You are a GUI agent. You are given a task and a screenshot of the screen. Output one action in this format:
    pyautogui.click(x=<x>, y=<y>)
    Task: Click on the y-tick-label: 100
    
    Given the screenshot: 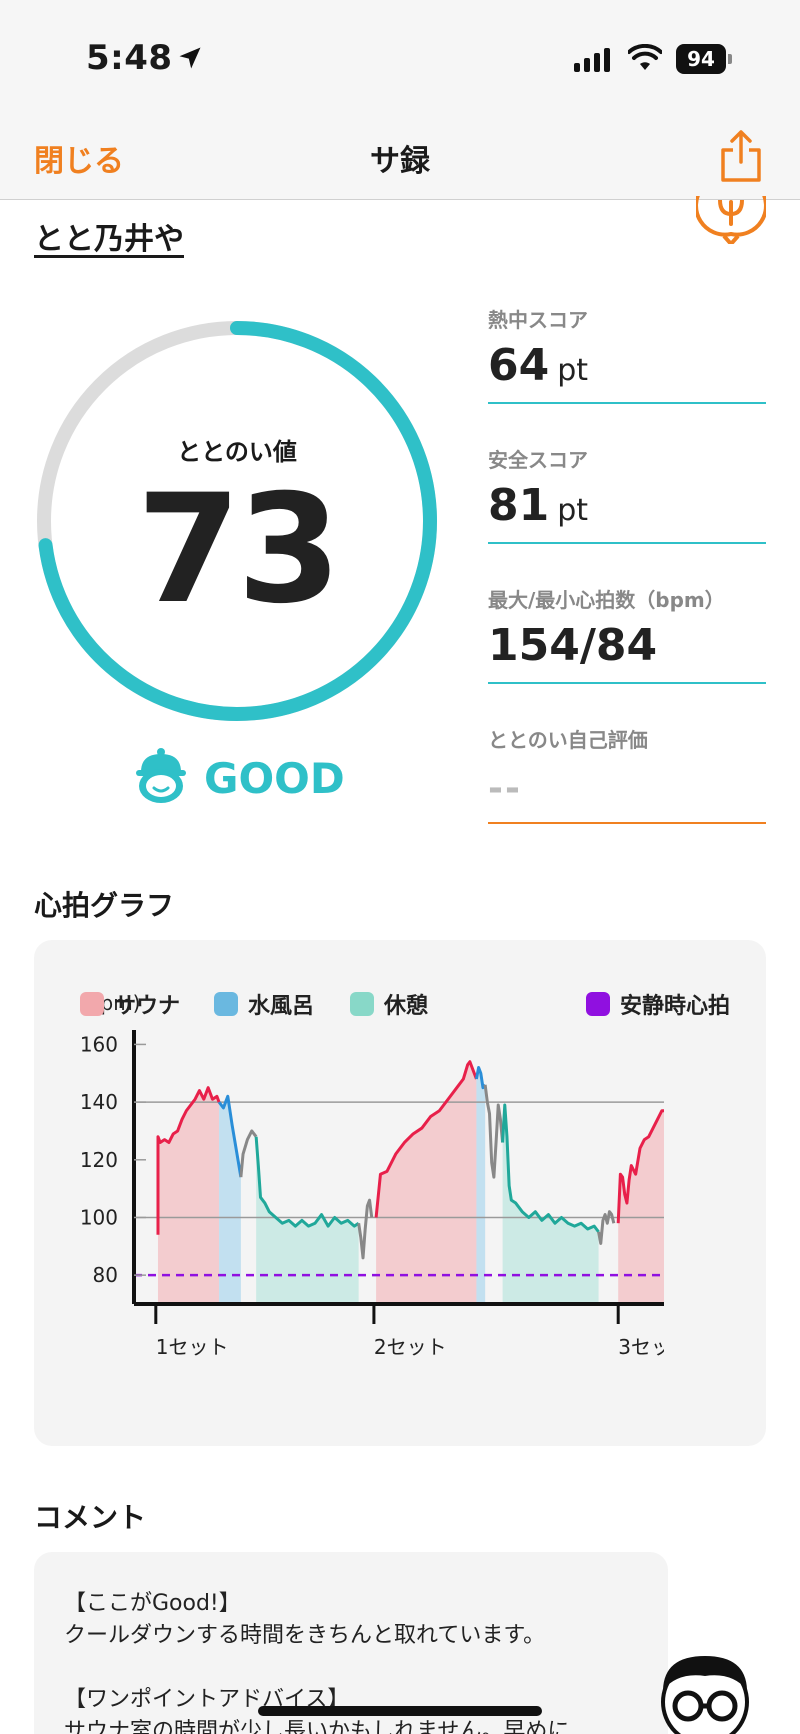 What is the action you would take?
    pyautogui.click(x=99, y=1217)
    